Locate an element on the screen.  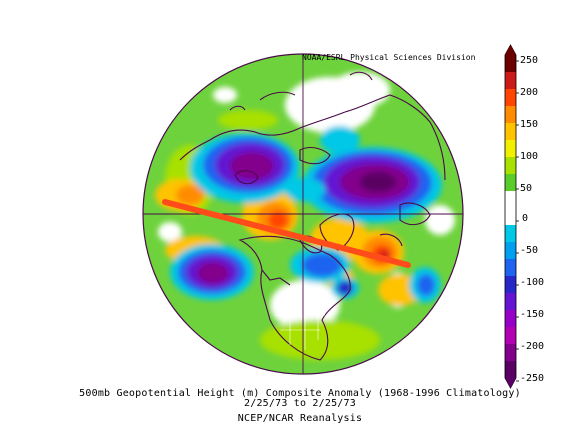
colorbar-label: 150 is located at coordinates (529, 124).